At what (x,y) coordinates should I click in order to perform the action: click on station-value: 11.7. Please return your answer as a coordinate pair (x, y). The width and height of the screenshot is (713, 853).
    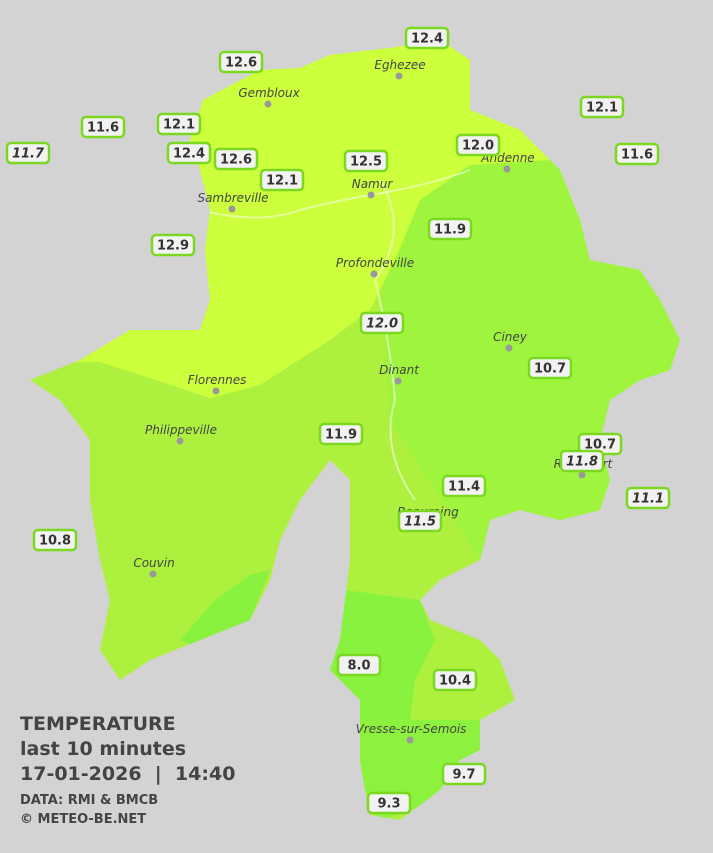
    Looking at the image, I should click on (28, 154).